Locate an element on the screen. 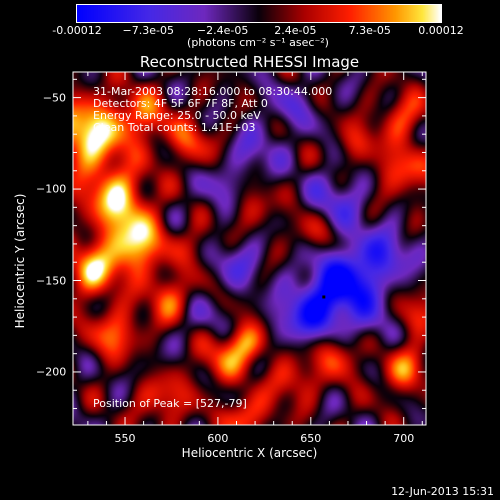 This screenshot has width=500, height=500. peak-marker is located at coordinates (324, 297).